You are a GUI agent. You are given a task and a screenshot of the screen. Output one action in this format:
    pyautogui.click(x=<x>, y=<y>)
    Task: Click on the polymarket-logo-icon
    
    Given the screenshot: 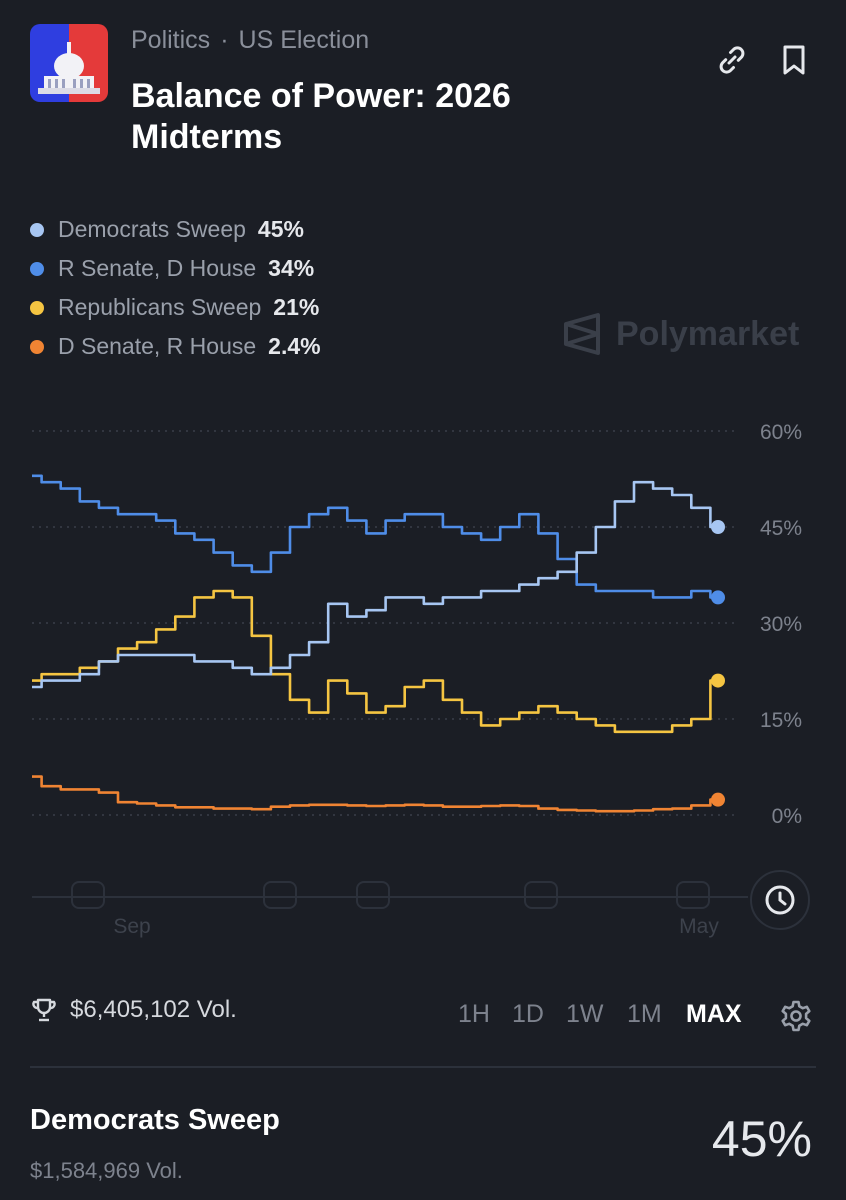 What is the action you would take?
    pyautogui.click(x=582, y=334)
    